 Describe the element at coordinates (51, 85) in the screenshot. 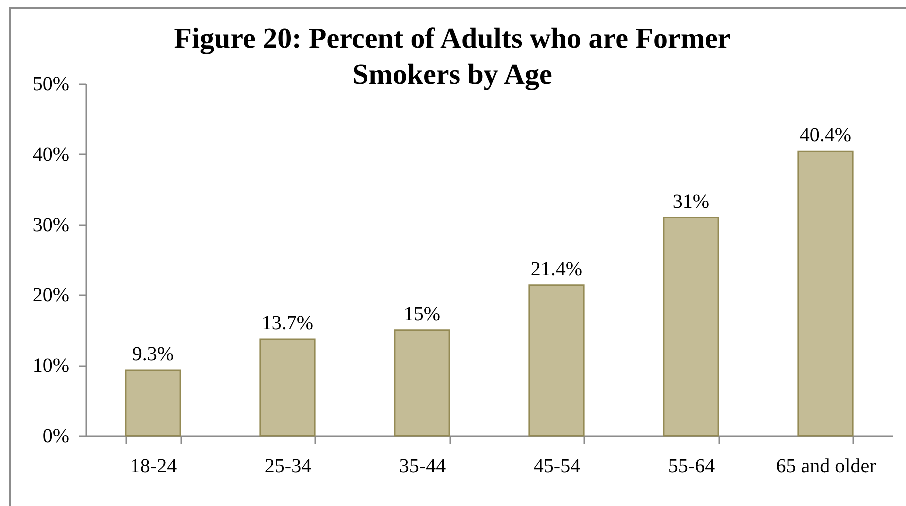

I see `y-tick-label: 50%` at that location.